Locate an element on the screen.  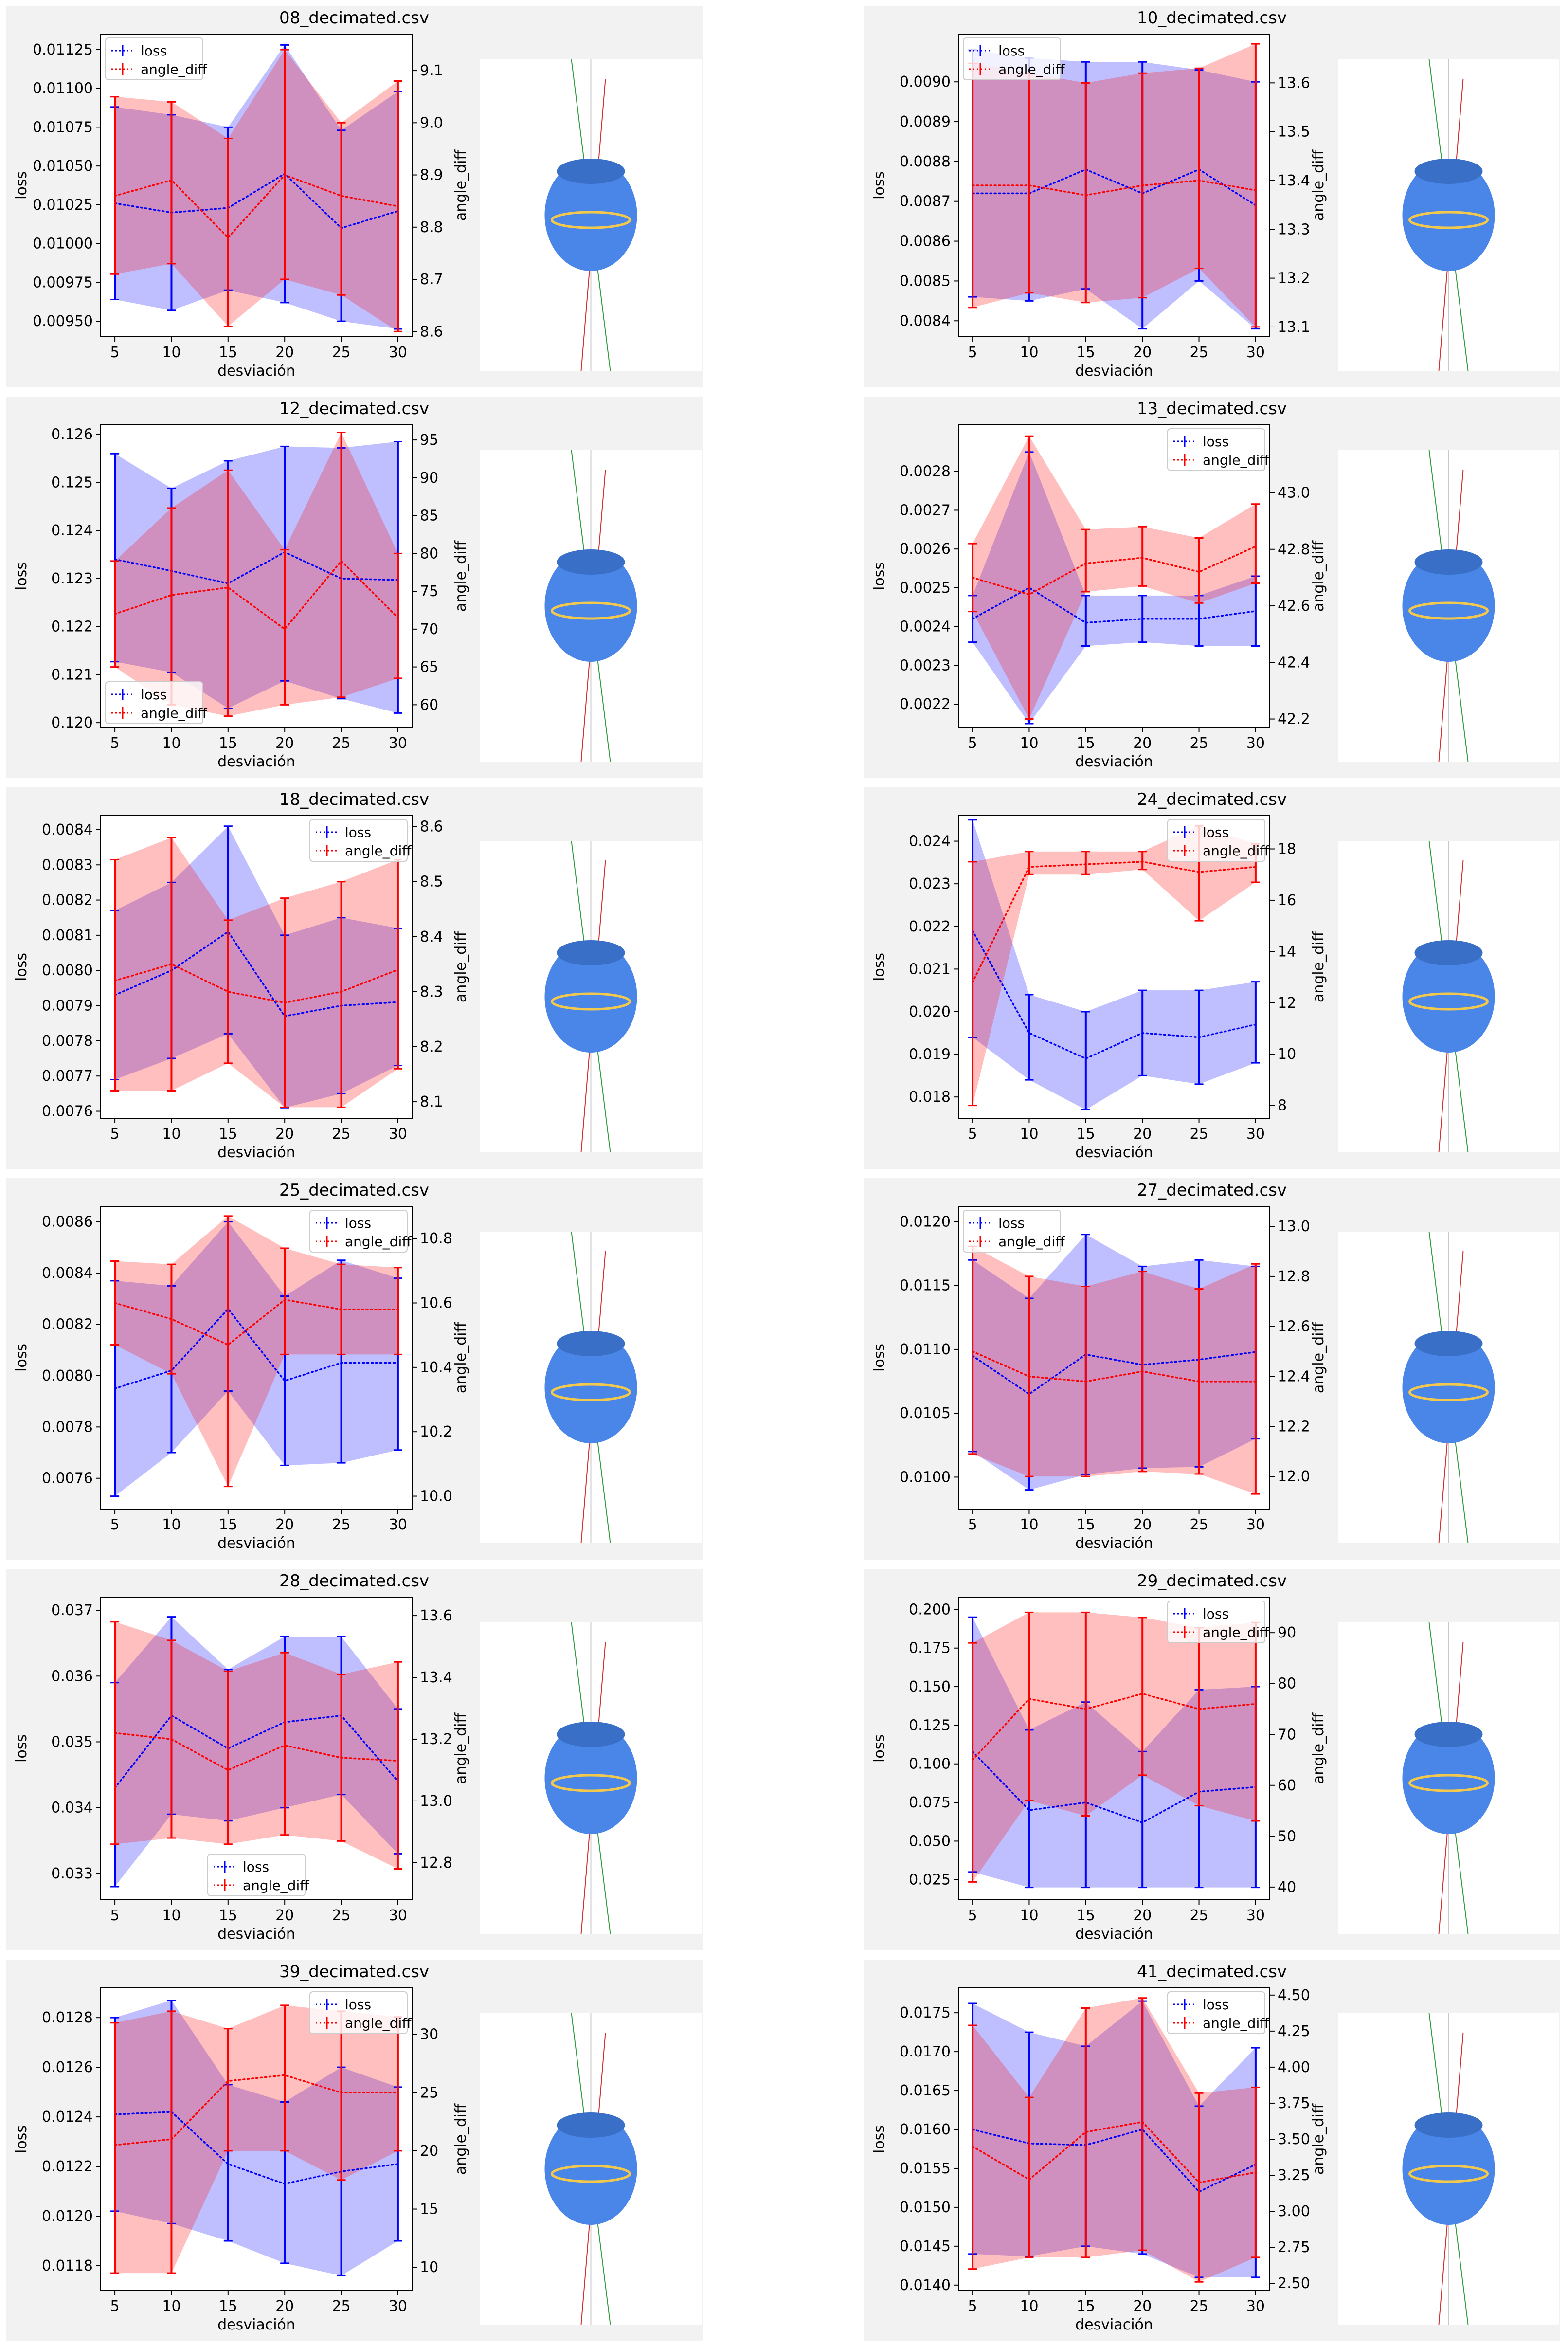
plot-frame is located at coordinates (1114, 967).